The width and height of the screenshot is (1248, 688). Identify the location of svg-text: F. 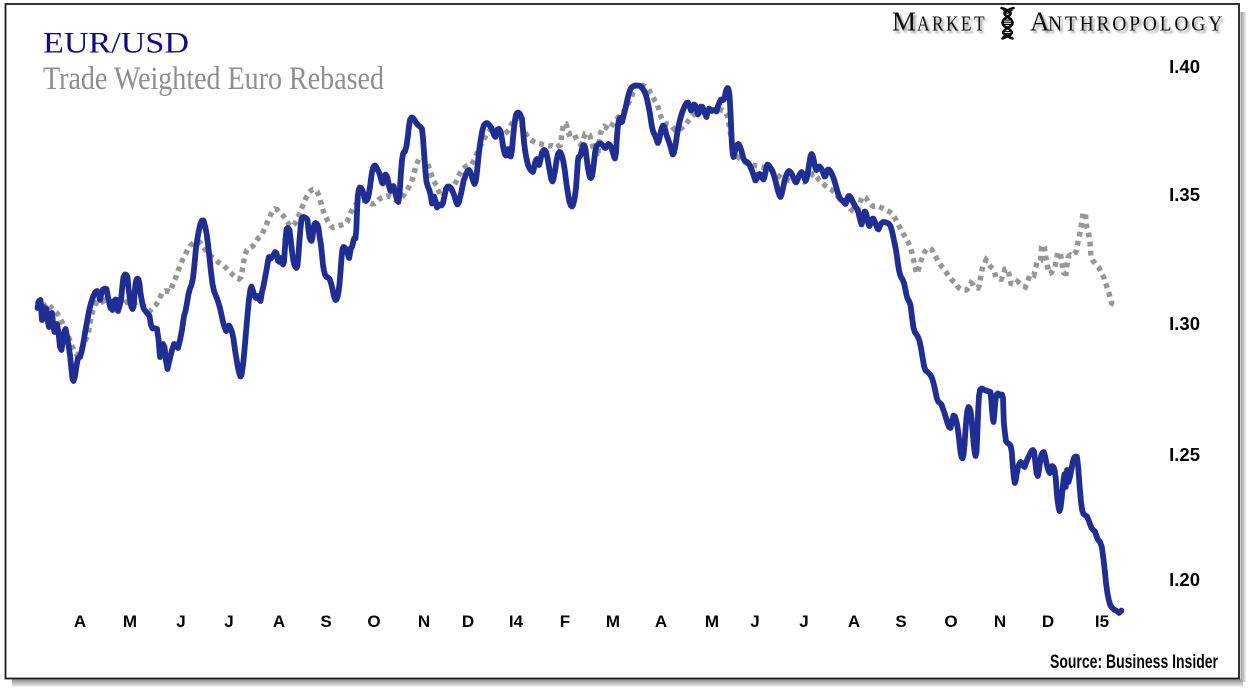
(565, 621).